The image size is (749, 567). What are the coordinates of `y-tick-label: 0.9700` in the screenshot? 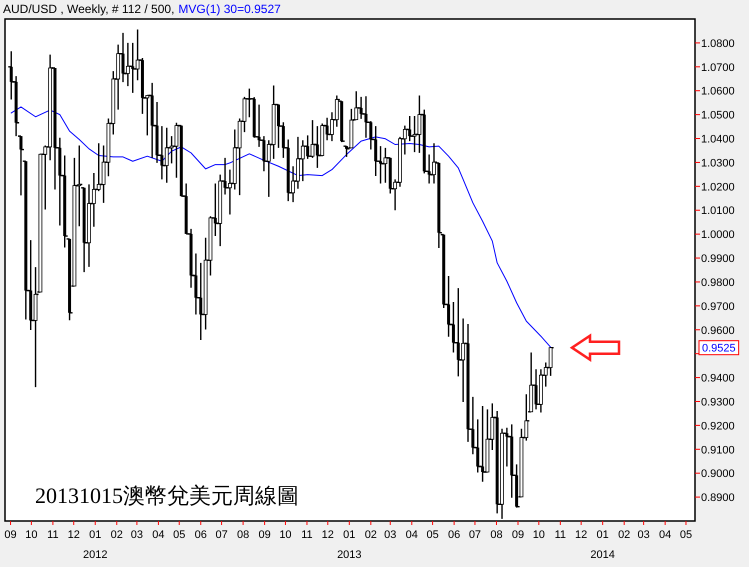 It's located at (718, 306).